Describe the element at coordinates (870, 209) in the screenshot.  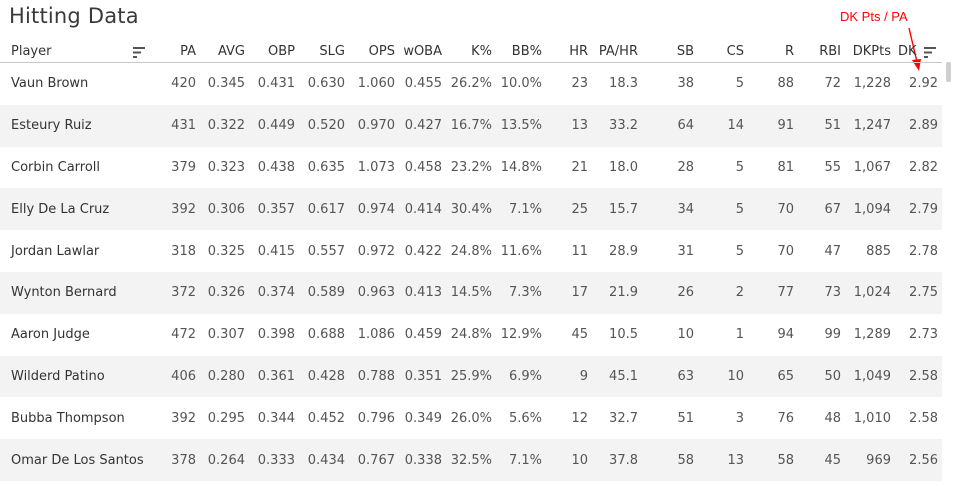
I see `cell-dkpts: 1,094` at that location.